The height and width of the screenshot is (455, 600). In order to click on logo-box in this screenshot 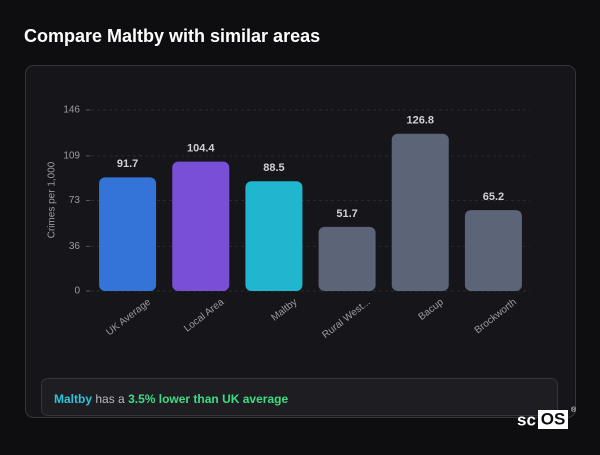, I will do `click(553, 419)`.